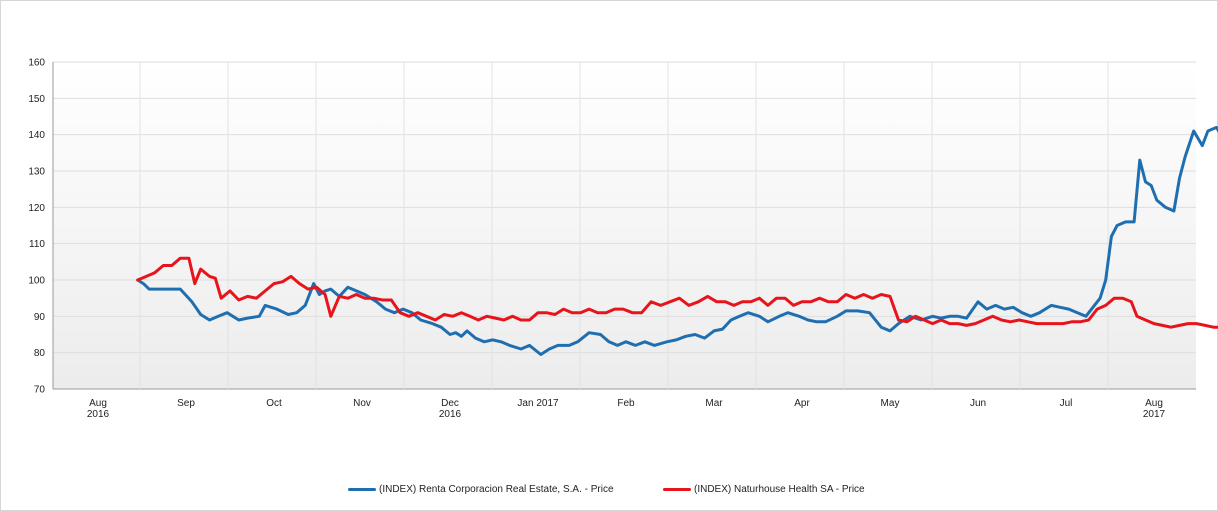 This screenshot has height=511, width=1218. Describe the element at coordinates (362, 403) in the screenshot. I see `x-tick-label: Nov` at that location.